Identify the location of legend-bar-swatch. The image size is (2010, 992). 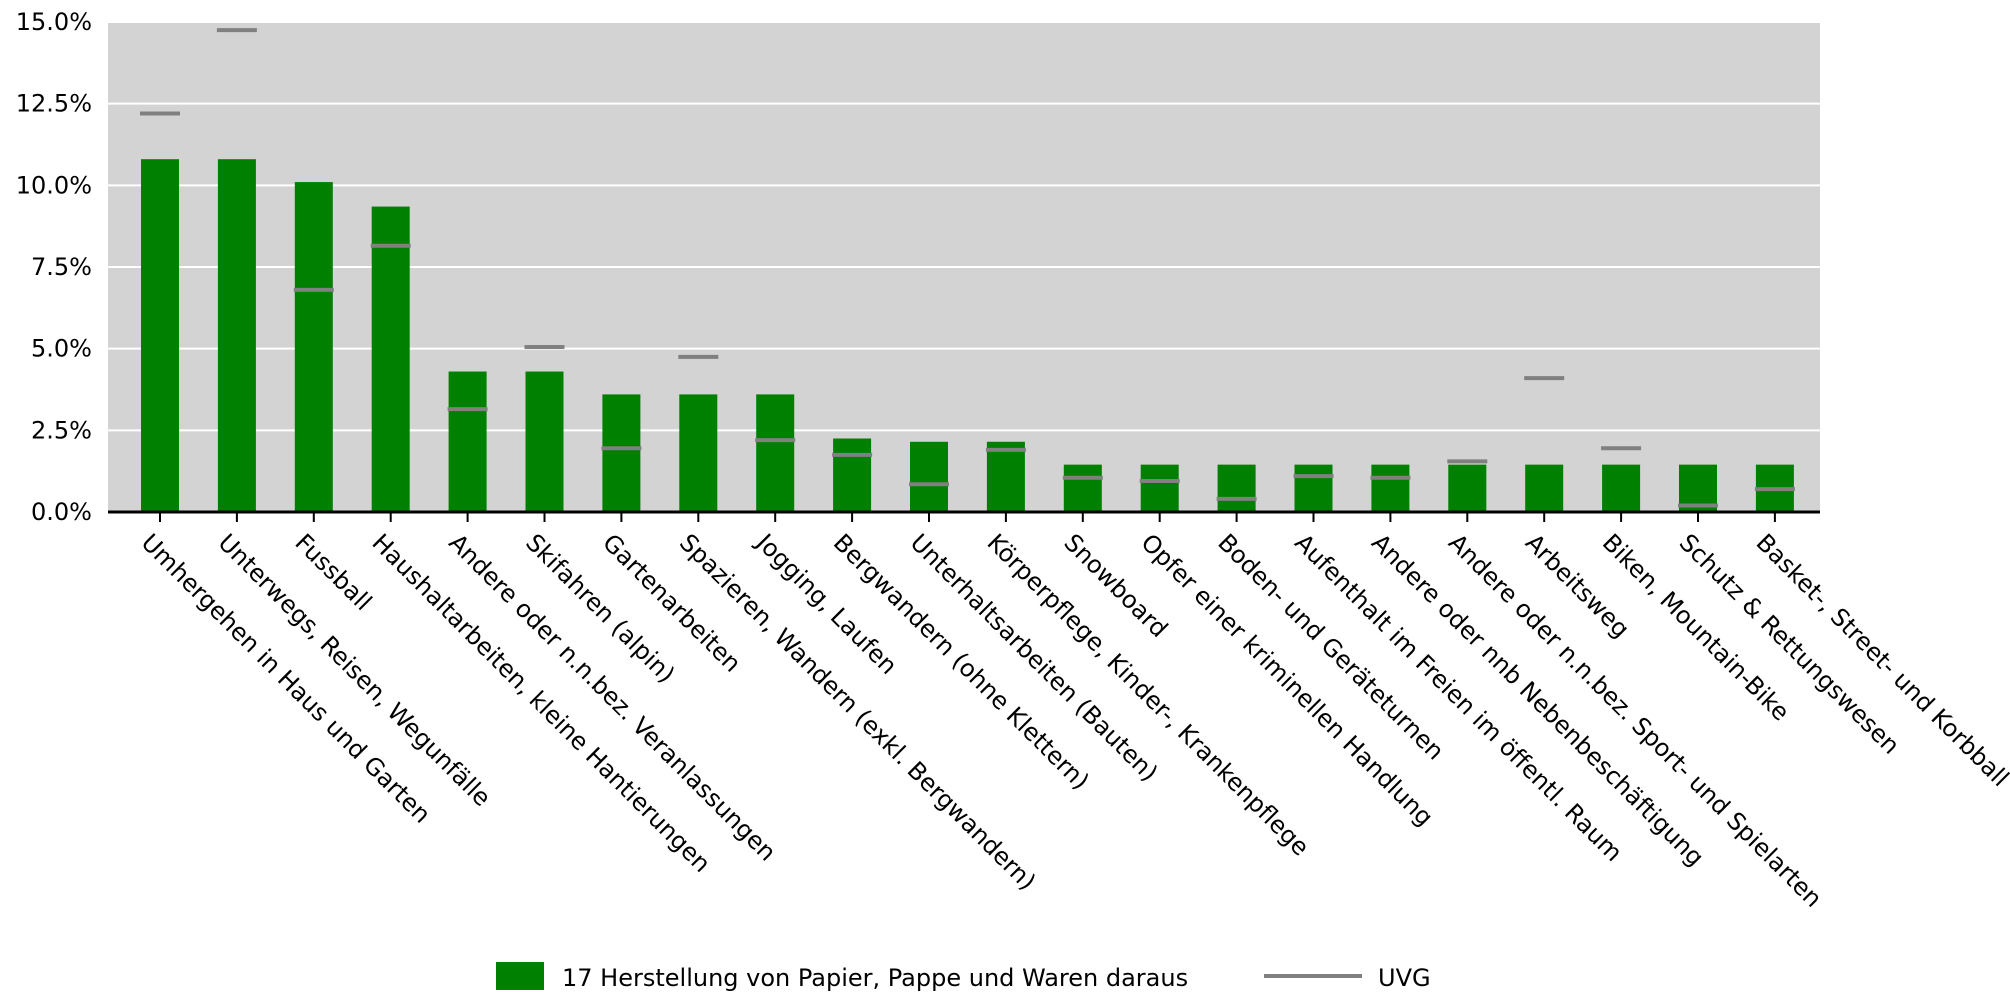
(520, 976).